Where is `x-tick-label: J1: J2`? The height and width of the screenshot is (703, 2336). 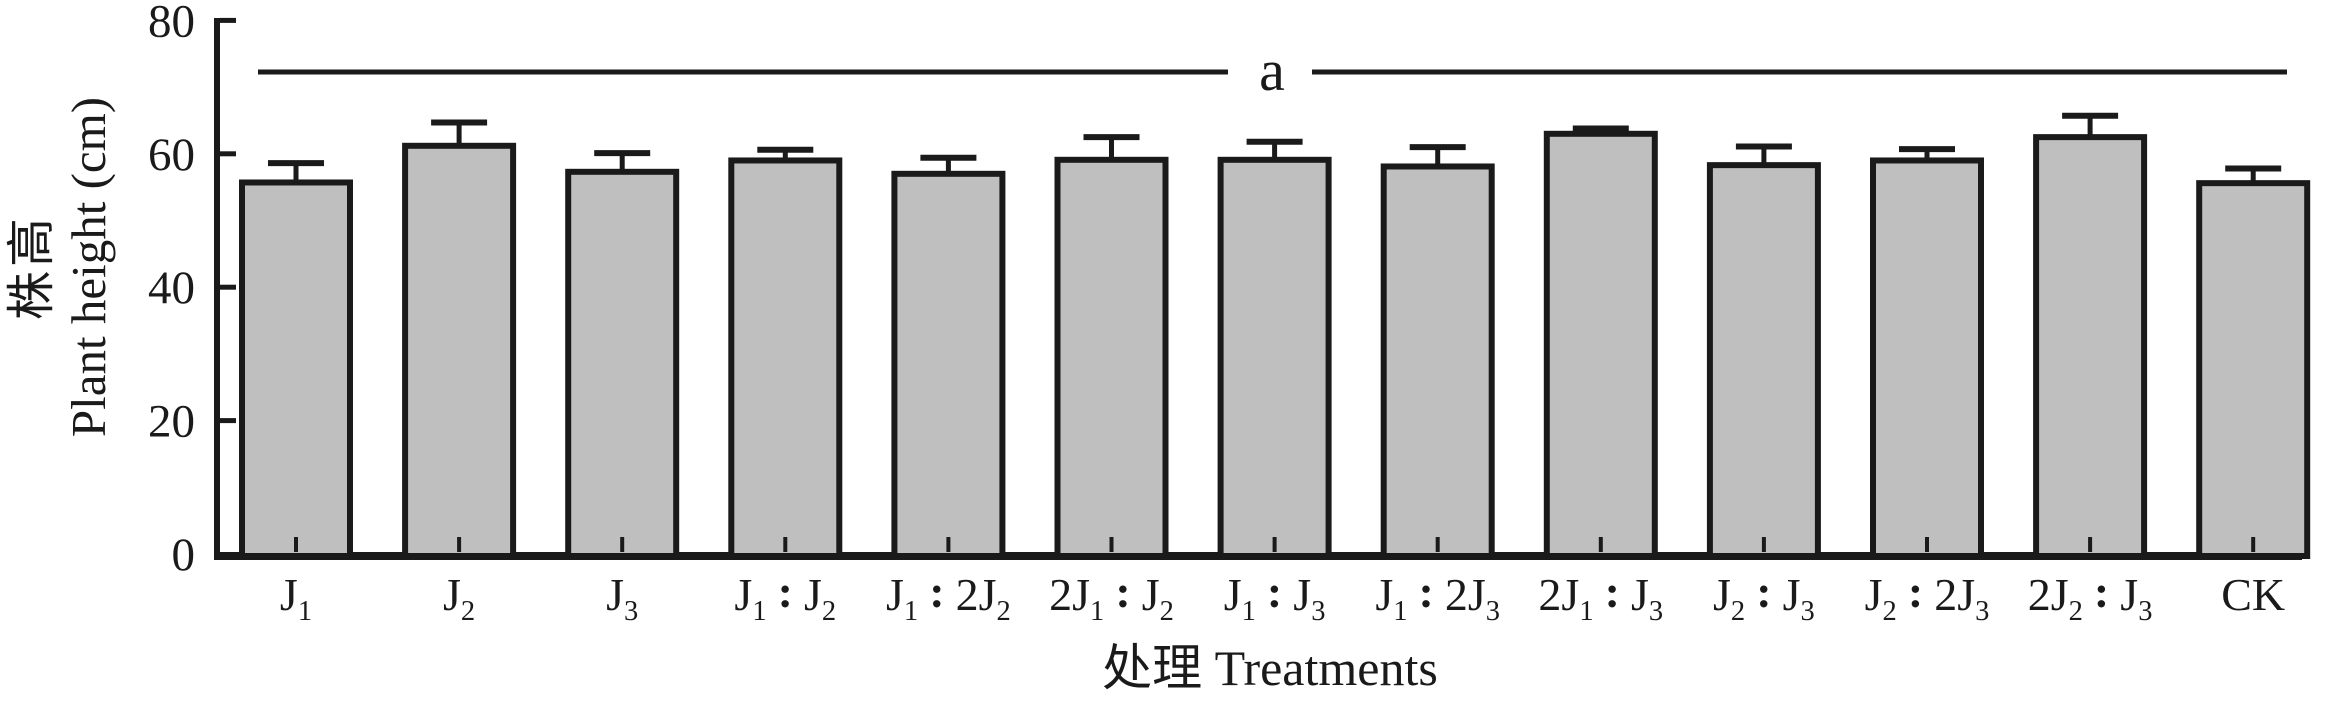 x-tick-label: J1: J2 is located at coordinates (785, 597).